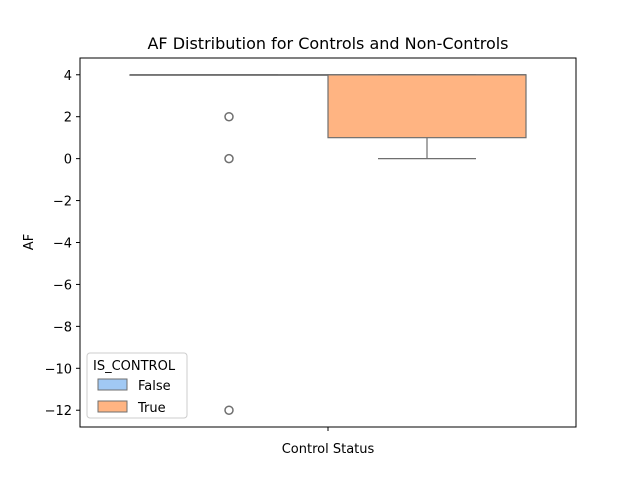 The height and width of the screenshot is (480, 640). What do you see at coordinates (151, 408) in the screenshot?
I see `legend-label-true: True` at bounding box center [151, 408].